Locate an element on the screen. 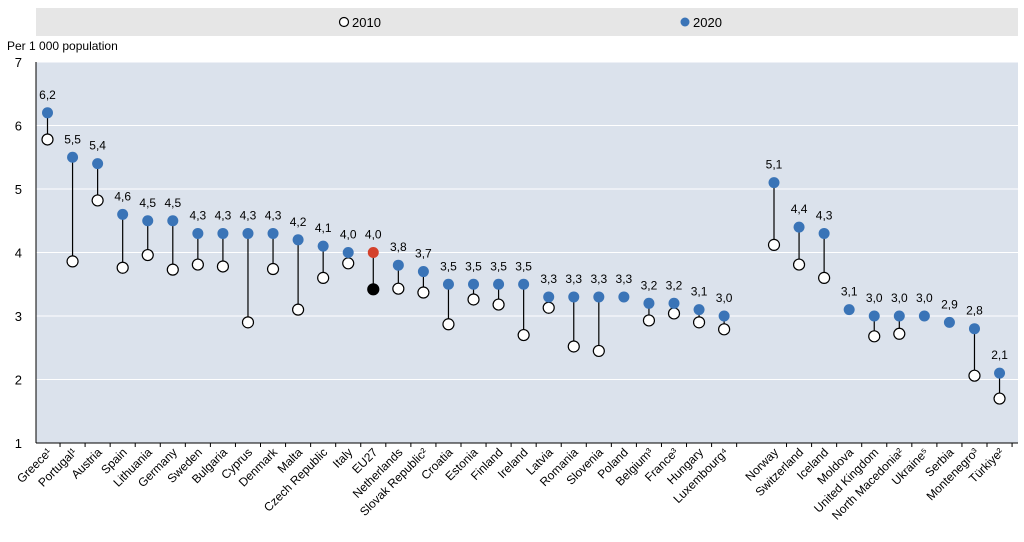 The image size is (1024, 542). y-tick-label: 5 is located at coordinates (18, 189).